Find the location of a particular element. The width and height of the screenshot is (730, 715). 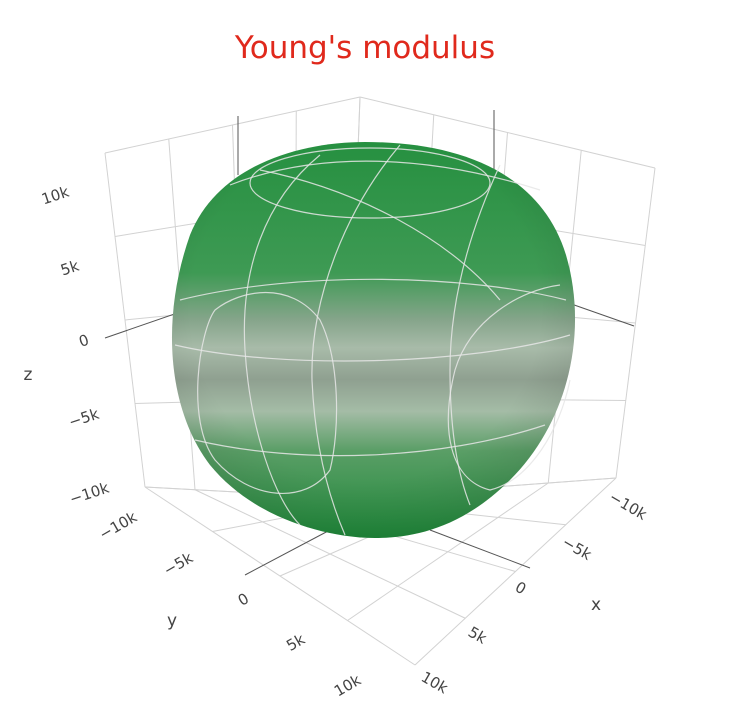

z-tick-label: −5k is located at coordinates (83, 418).